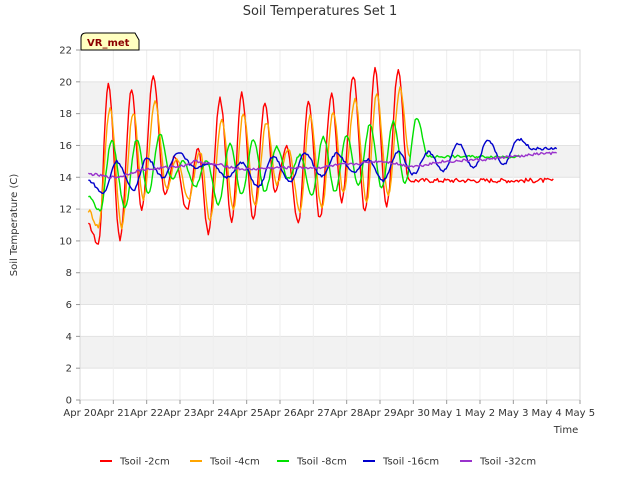  I want to click on y-tick-label: 22, so click(65, 51).